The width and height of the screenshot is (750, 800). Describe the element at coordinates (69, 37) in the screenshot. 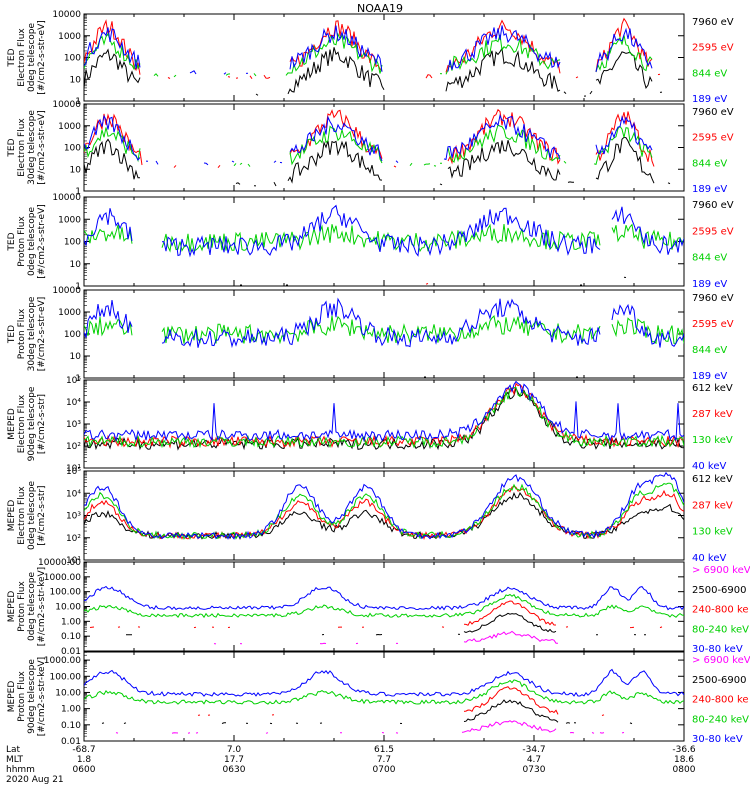

I see `y-tick-label: 1000` at that location.